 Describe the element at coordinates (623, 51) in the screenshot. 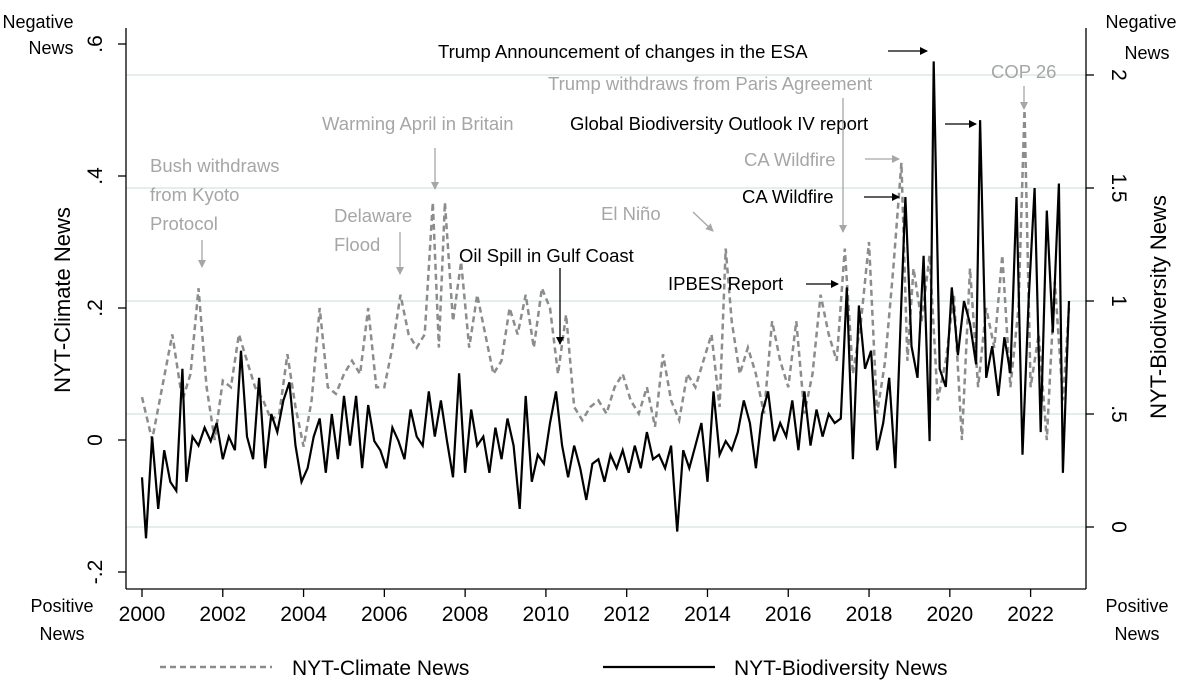

I see `annotation-trump-esa: Trump Announcement of changes in the ESA` at that location.